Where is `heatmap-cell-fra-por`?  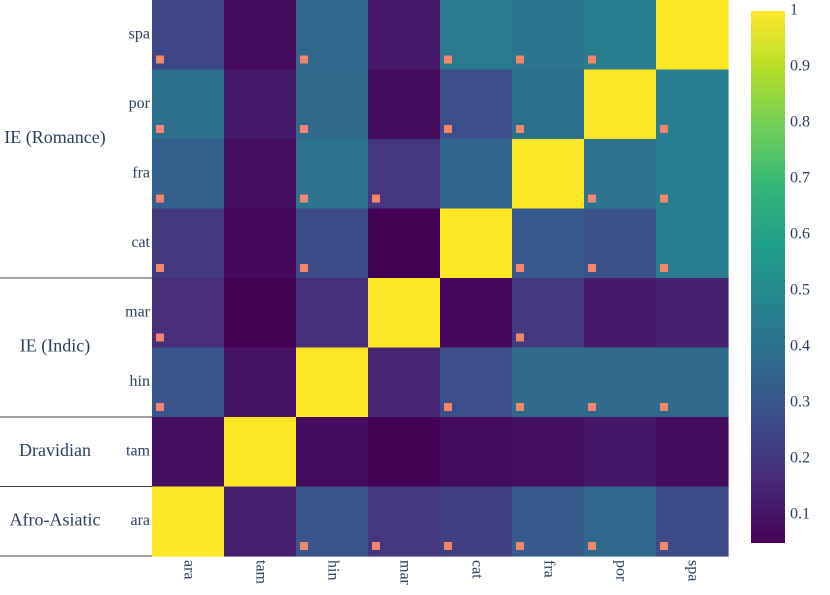 heatmap-cell-fra-por is located at coordinates (620, 174).